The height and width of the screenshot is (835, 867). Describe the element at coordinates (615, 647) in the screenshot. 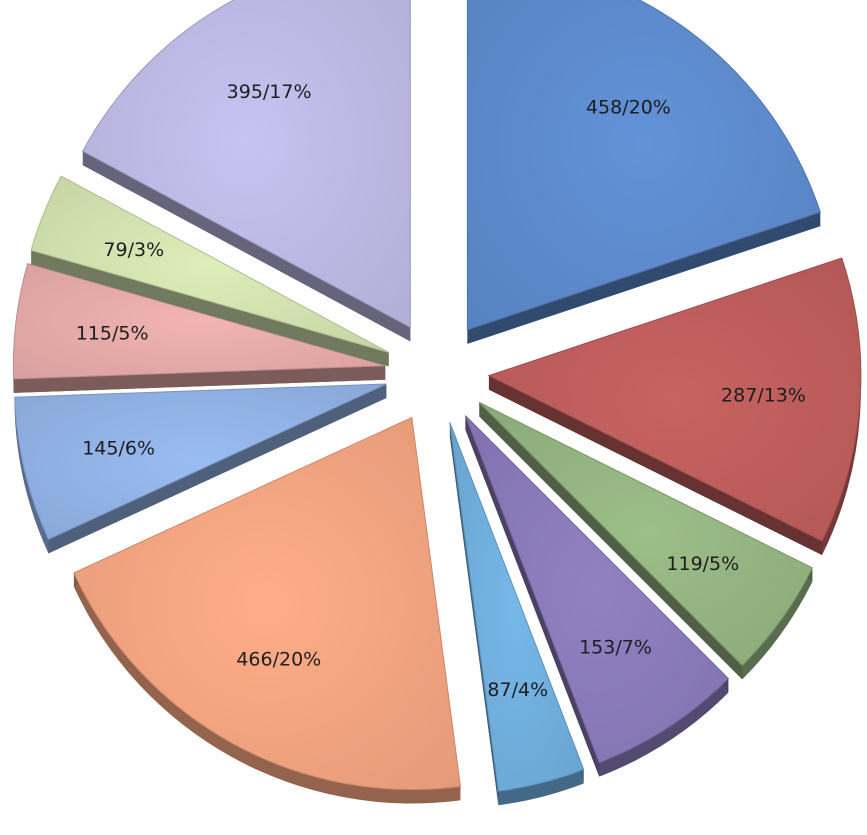

I see `data-label-4: 153/7%` at that location.